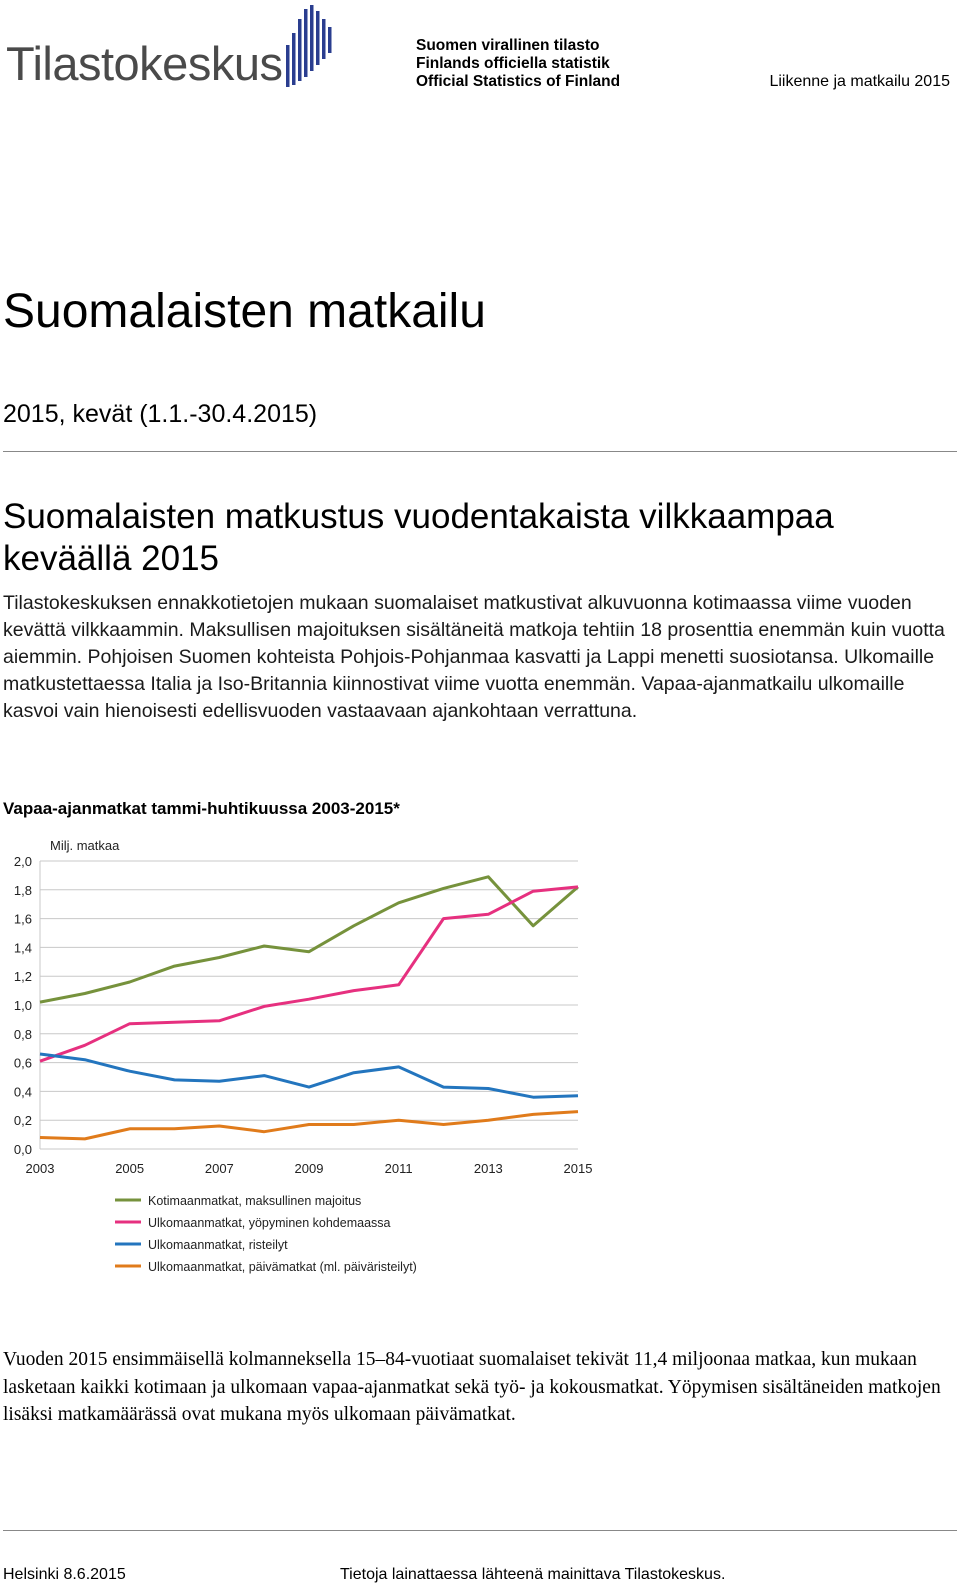  What do you see at coordinates (144, 63) in the screenshot?
I see `logo-wordmark: Tilastokeskus` at bounding box center [144, 63].